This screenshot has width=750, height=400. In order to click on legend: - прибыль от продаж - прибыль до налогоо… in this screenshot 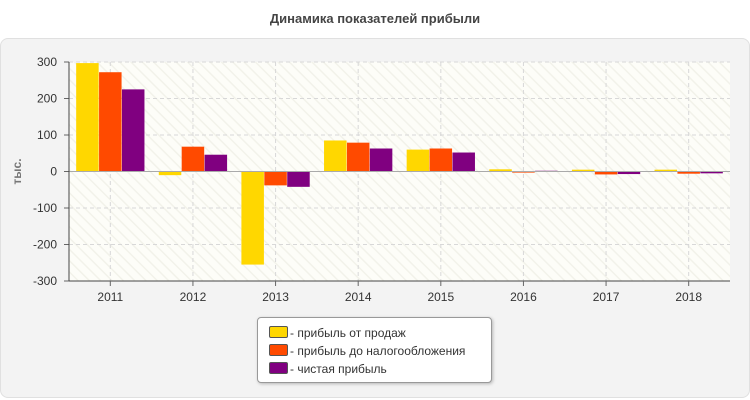, I will do `click(374, 350)`.